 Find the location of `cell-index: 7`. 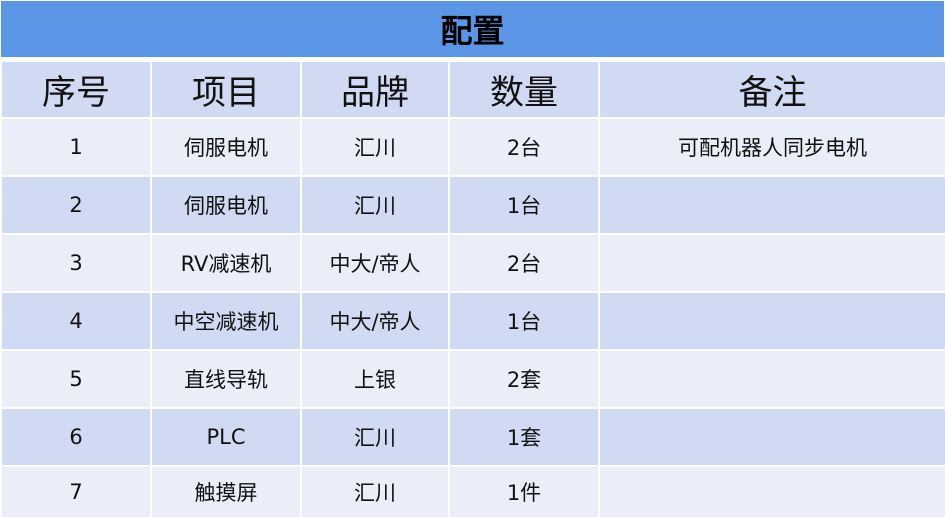

cell-index: 7 is located at coordinates (76, 492).